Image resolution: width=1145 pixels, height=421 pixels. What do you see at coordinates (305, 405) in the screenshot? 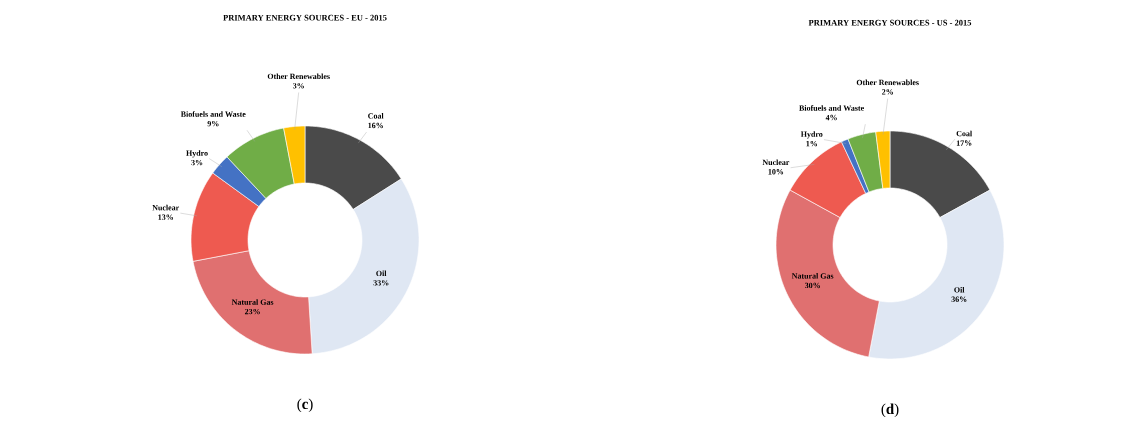
I see `text: (c)` at bounding box center [305, 405].